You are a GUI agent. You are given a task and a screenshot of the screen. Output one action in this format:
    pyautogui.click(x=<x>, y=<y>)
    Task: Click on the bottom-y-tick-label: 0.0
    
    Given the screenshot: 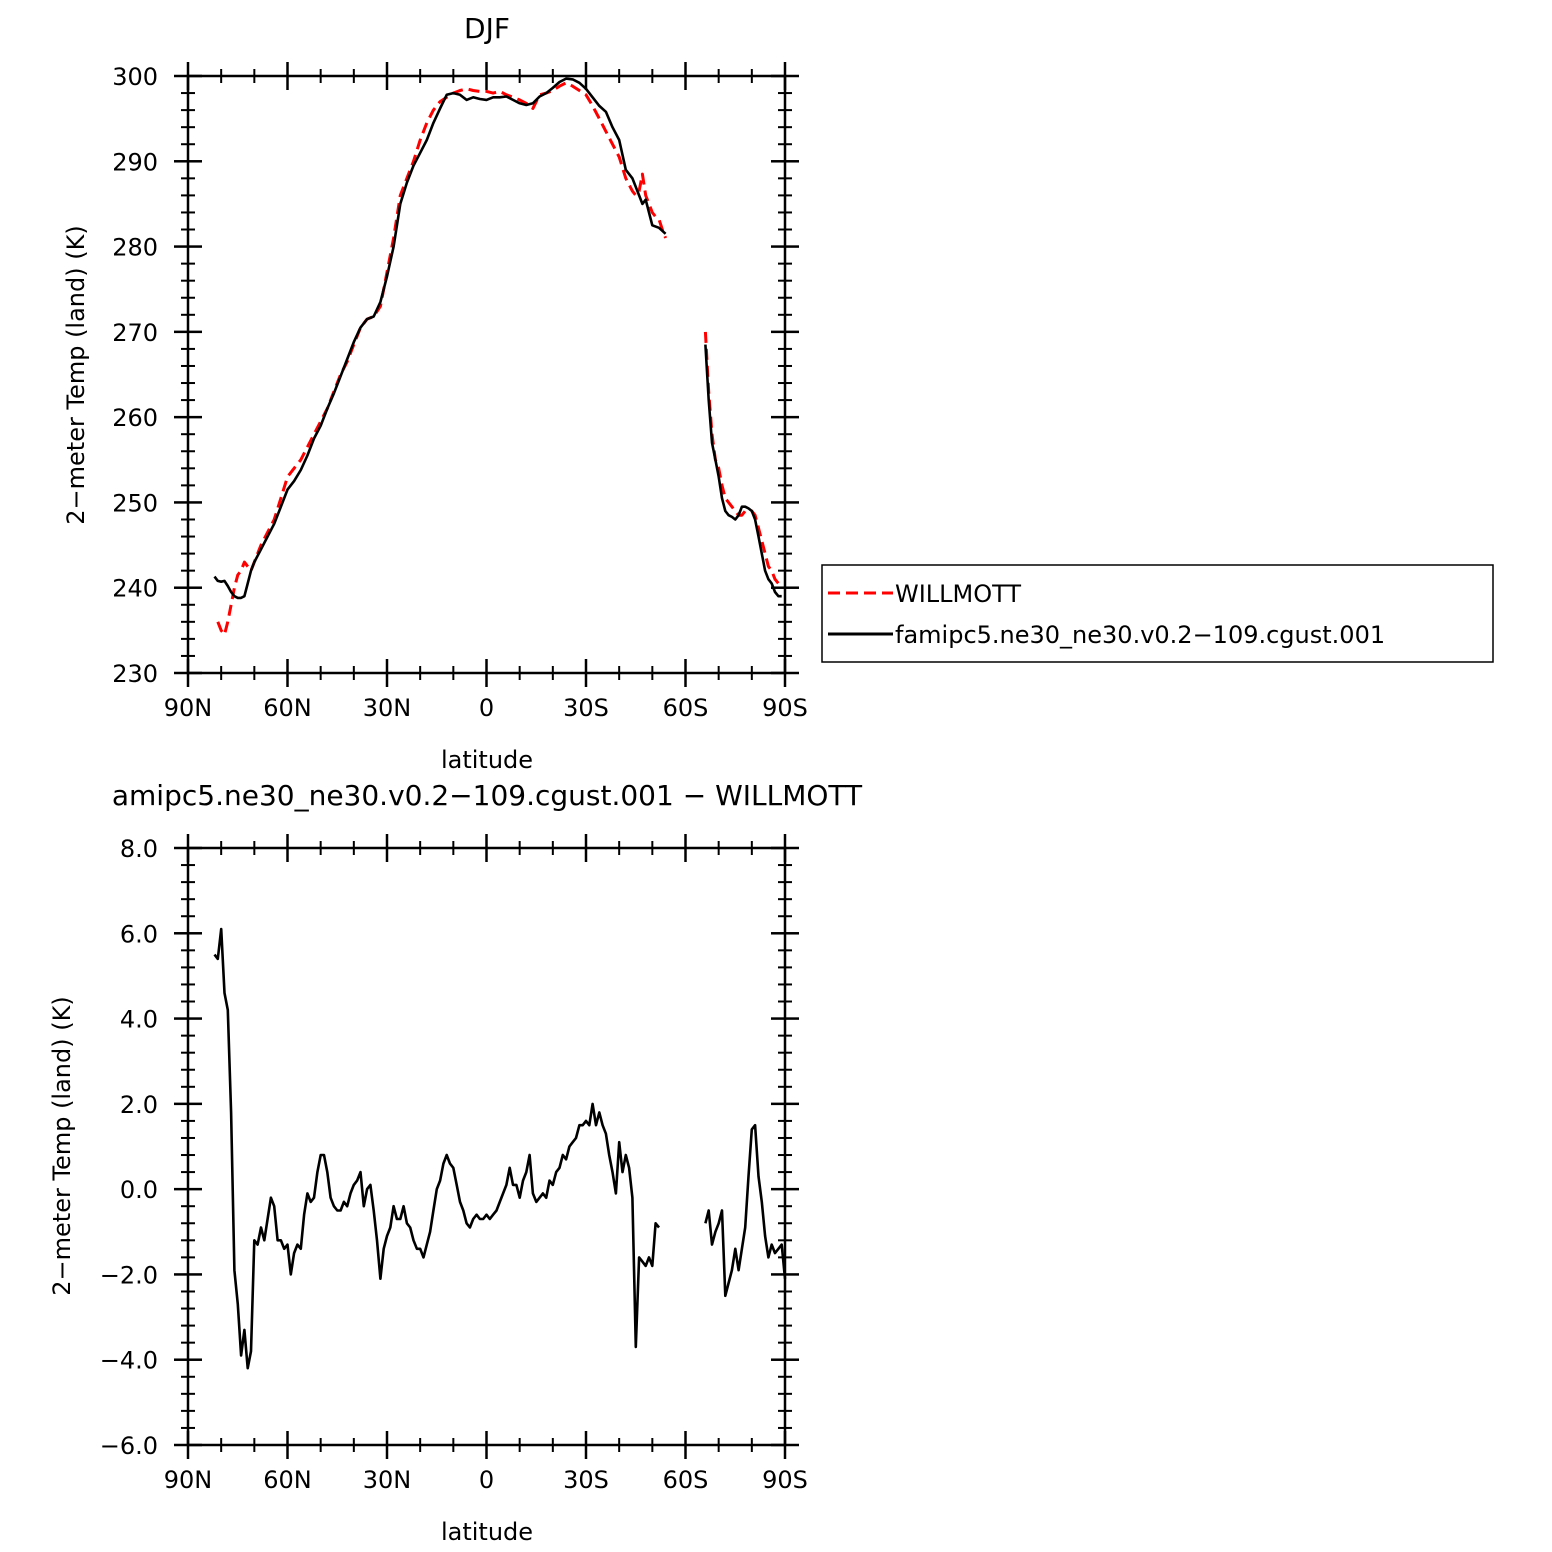 What is the action you would take?
    pyautogui.click(x=139, y=1190)
    